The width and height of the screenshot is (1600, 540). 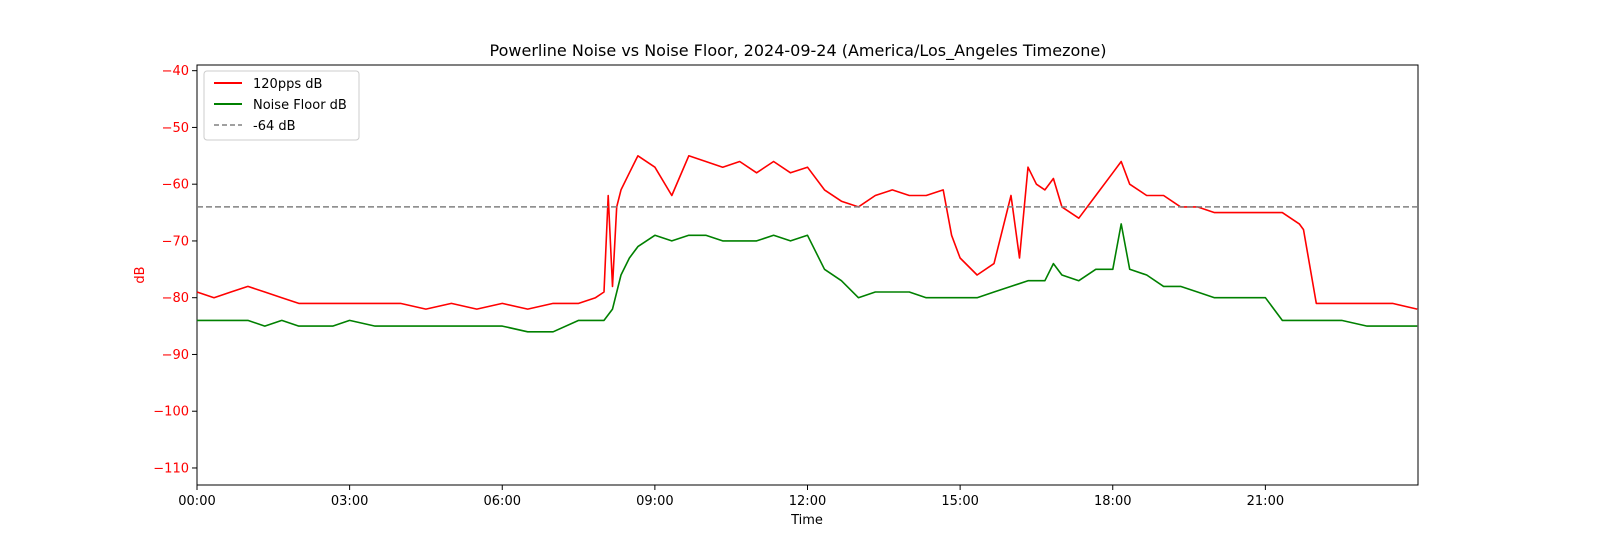 I want to click on y-tick-label: −110, so click(x=171, y=468).